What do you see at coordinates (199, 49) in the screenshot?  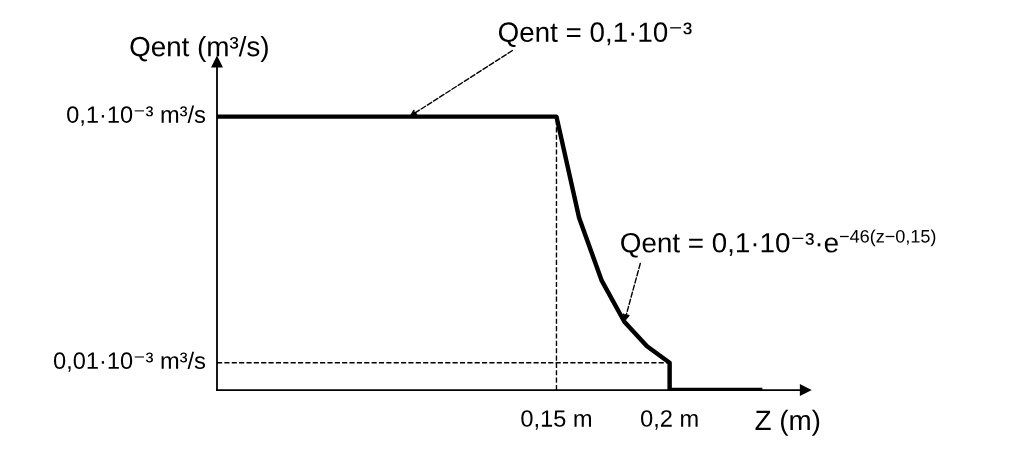 I see `y-axis-title: Qent (m³/s)` at bounding box center [199, 49].